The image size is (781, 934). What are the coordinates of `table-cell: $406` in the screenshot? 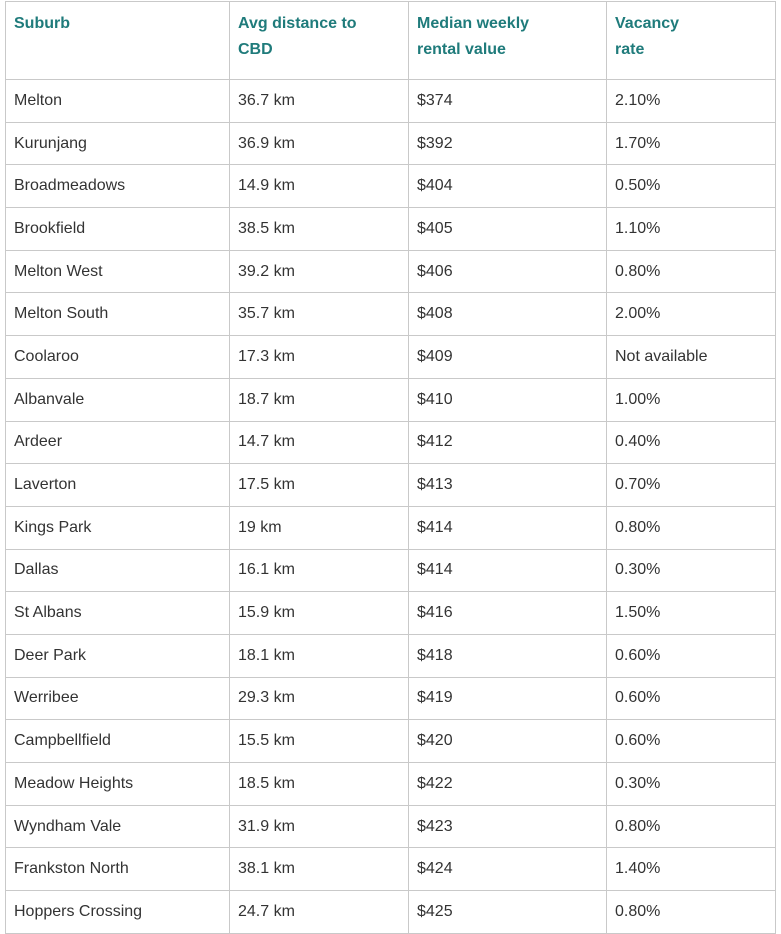 It's located at (507, 271).